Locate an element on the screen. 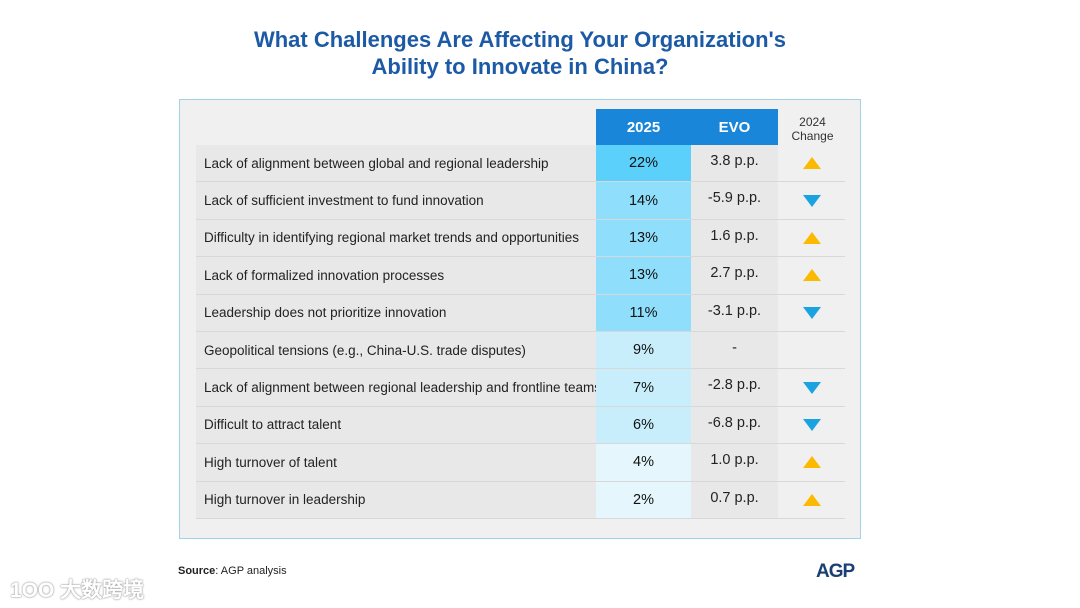 The width and height of the screenshot is (1080, 608). header-change-line2: Change is located at coordinates (812, 136).